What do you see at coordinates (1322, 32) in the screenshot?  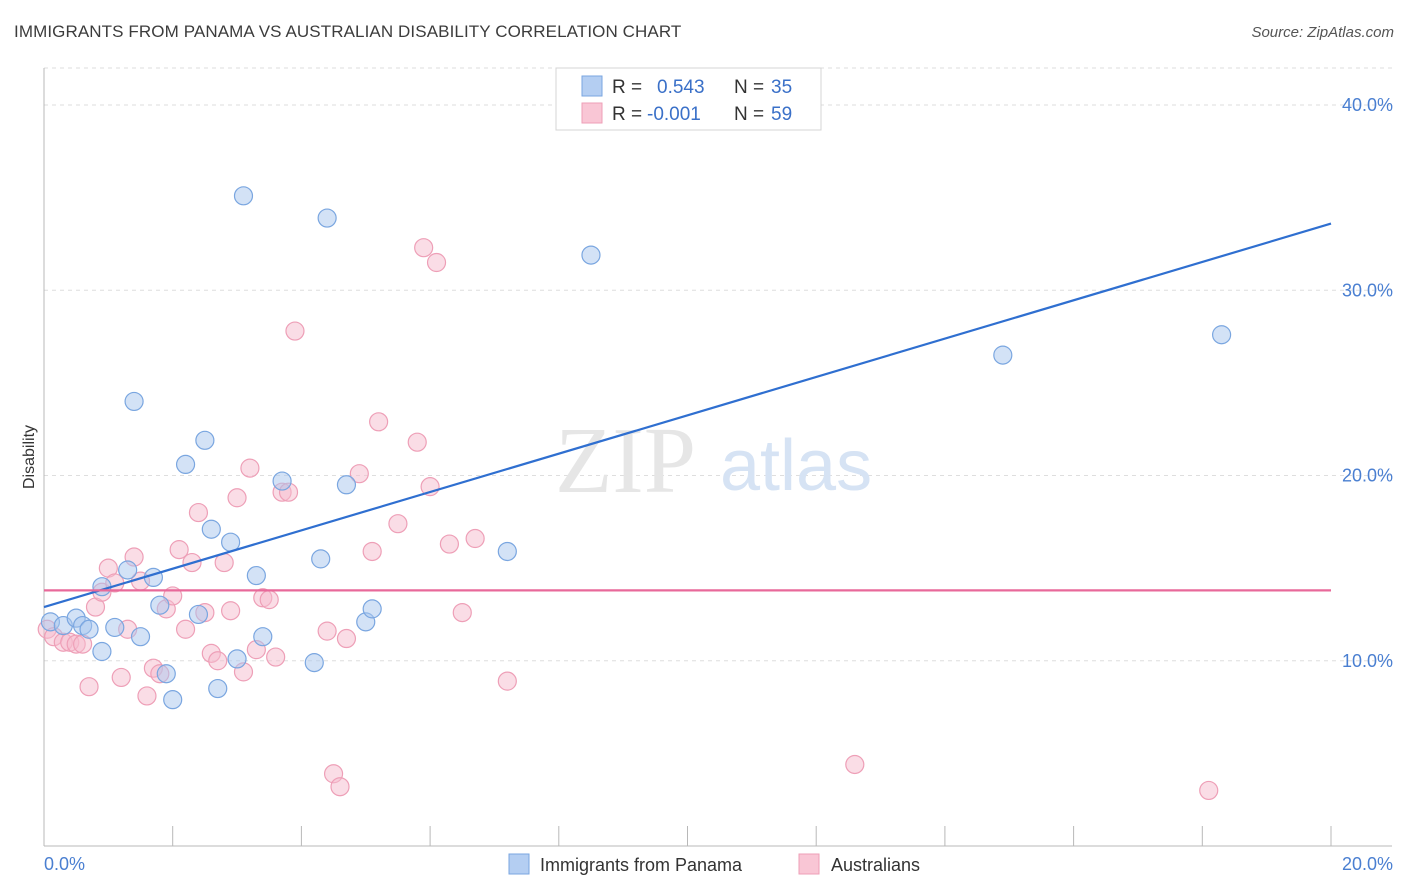 I see `source-label: Source: ZipAtlas.com` at bounding box center [1322, 32].